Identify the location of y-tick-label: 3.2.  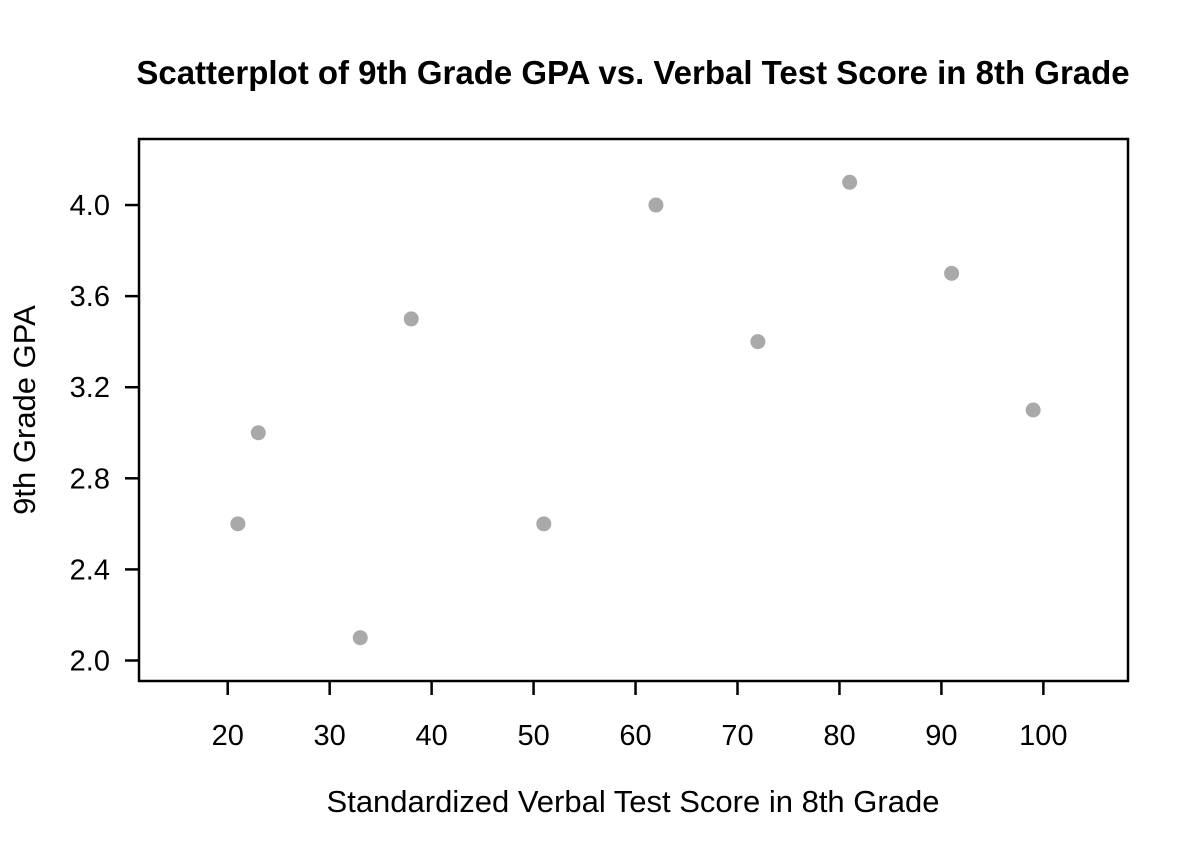
(90, 388).